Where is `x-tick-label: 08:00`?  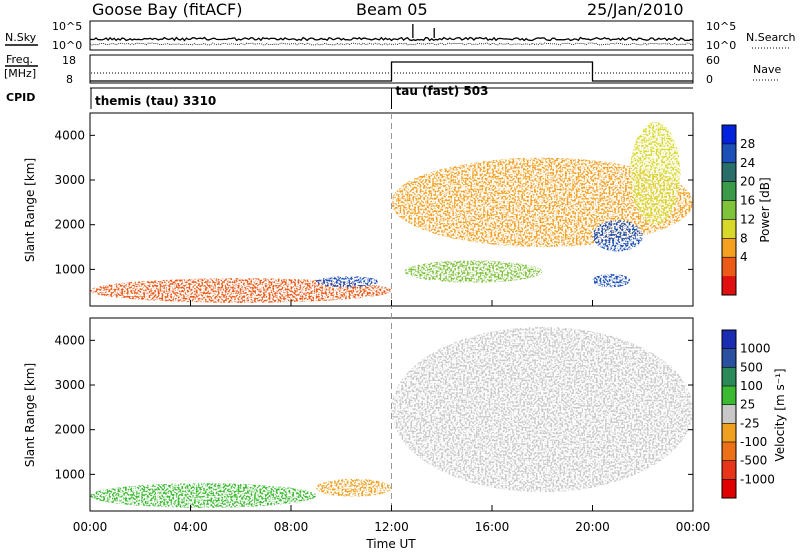 x-tick-label: 08:00 is located at coordinates (291, 527).